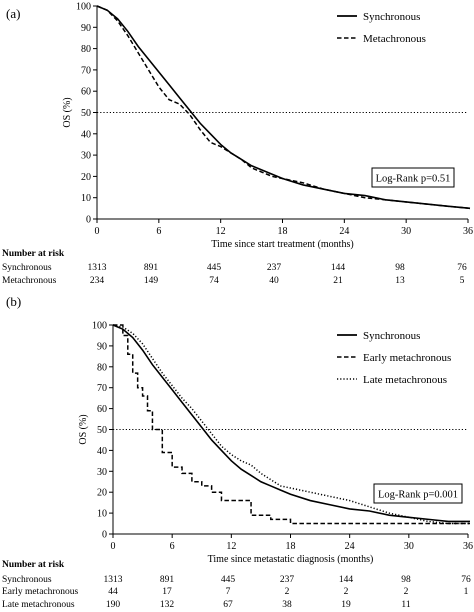  I want to click on legend-label: Metachronous, so click(394, 39).